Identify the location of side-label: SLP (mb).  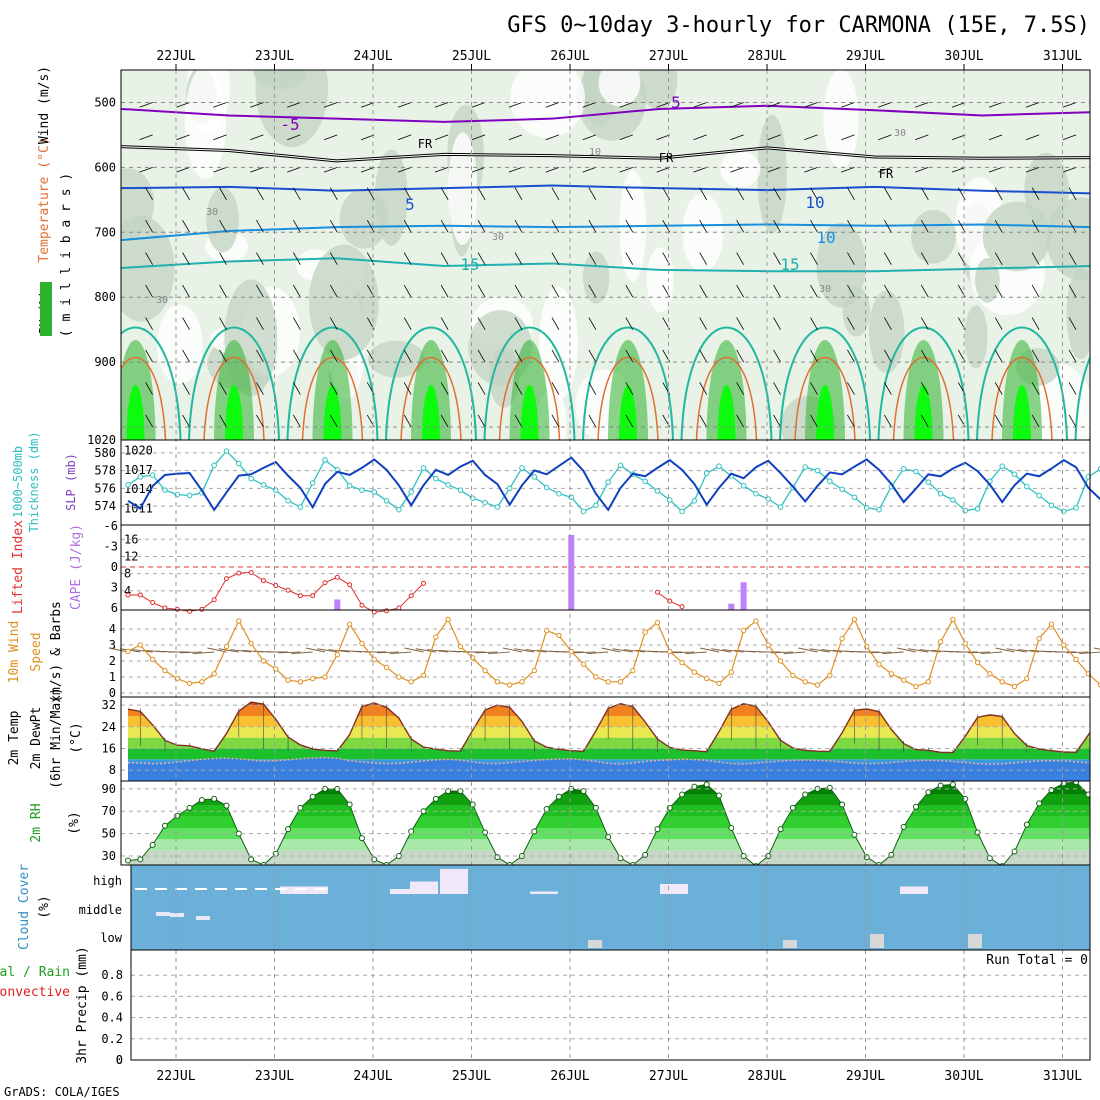
(71, 482).